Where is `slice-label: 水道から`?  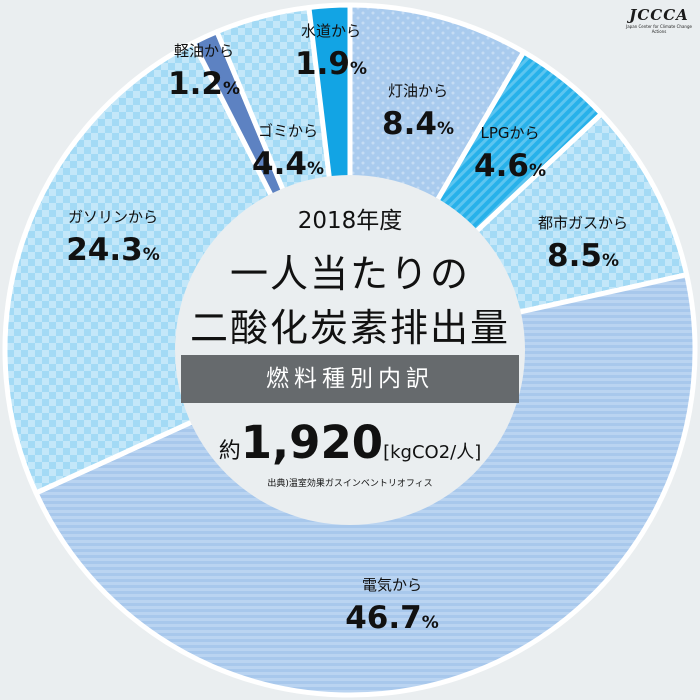 slice-label: 水道から is located at coordinates (331, 31).